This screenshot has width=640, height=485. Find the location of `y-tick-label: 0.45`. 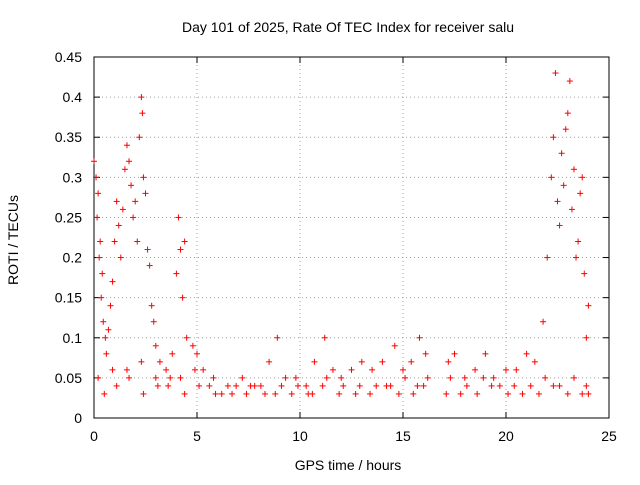

y-tick-label: 0.45 is located at coordinates (68, 57).